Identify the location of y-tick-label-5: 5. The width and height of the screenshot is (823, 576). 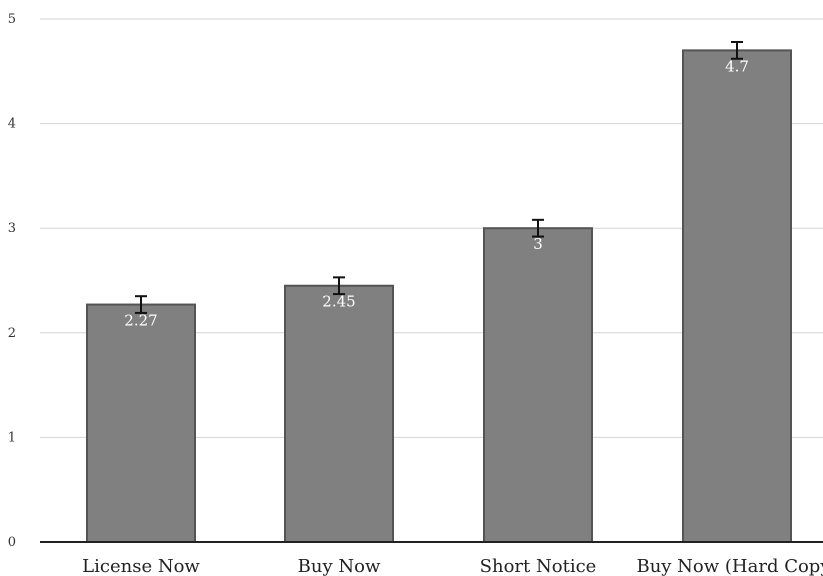
(12, 19).